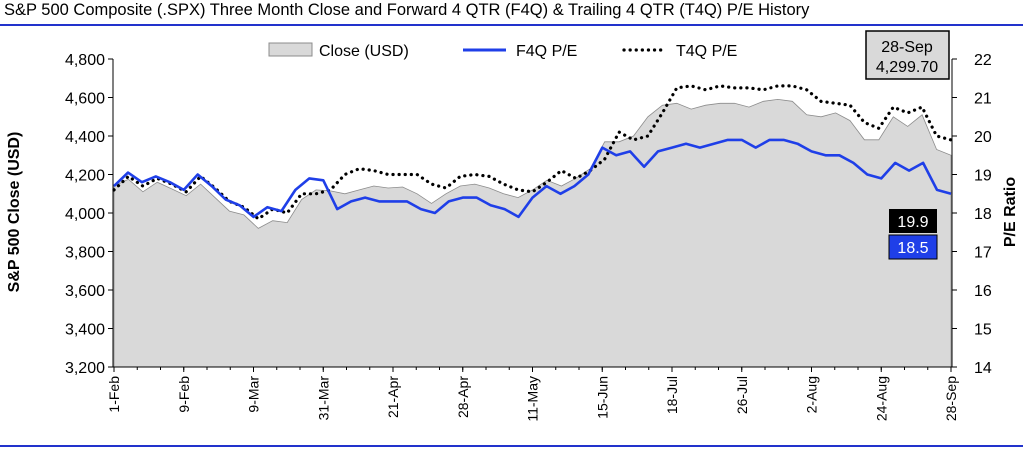  I want to click on x-tick-label: 26-Jul, so click(742, 395).